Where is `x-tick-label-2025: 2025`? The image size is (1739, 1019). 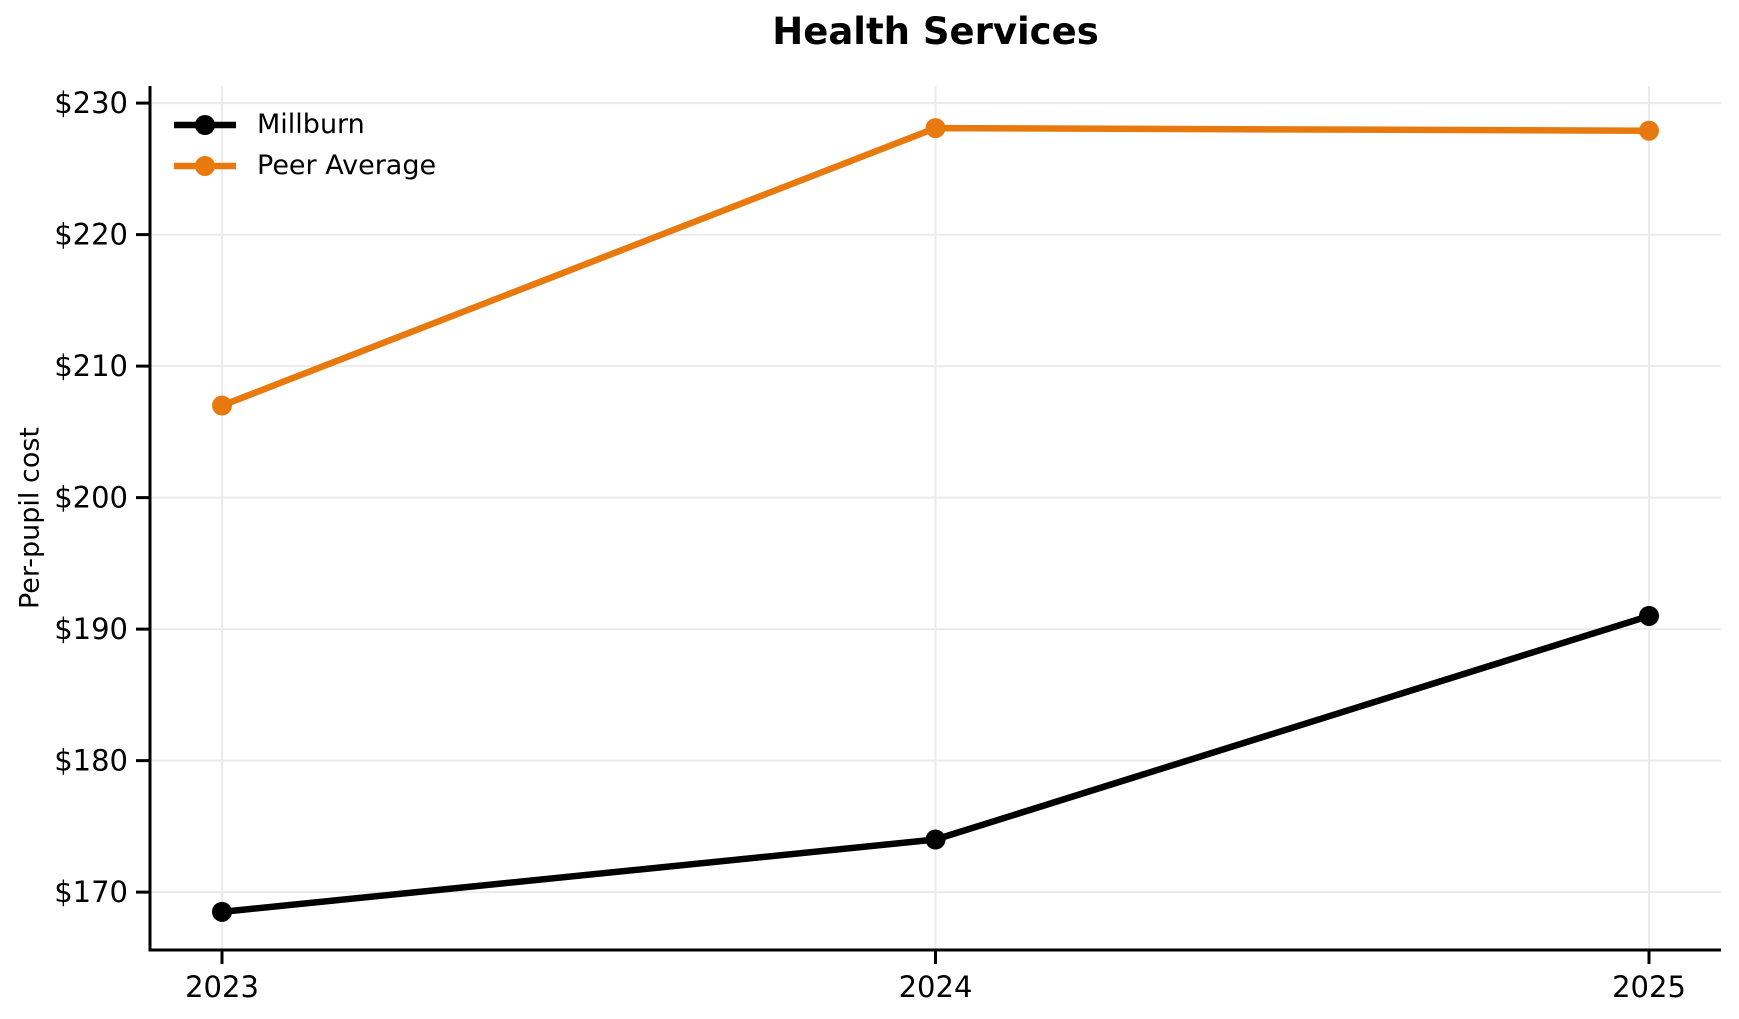 x-tick-label-2025: 2025 is located at coordinates (1649, 987).